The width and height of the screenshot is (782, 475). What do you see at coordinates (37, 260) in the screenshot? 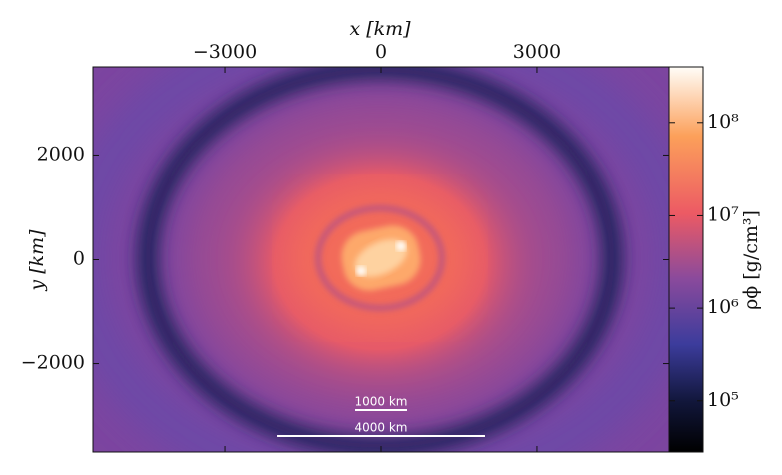
I see `y-axis-label: y [km]` at bounding box center [37, 260].